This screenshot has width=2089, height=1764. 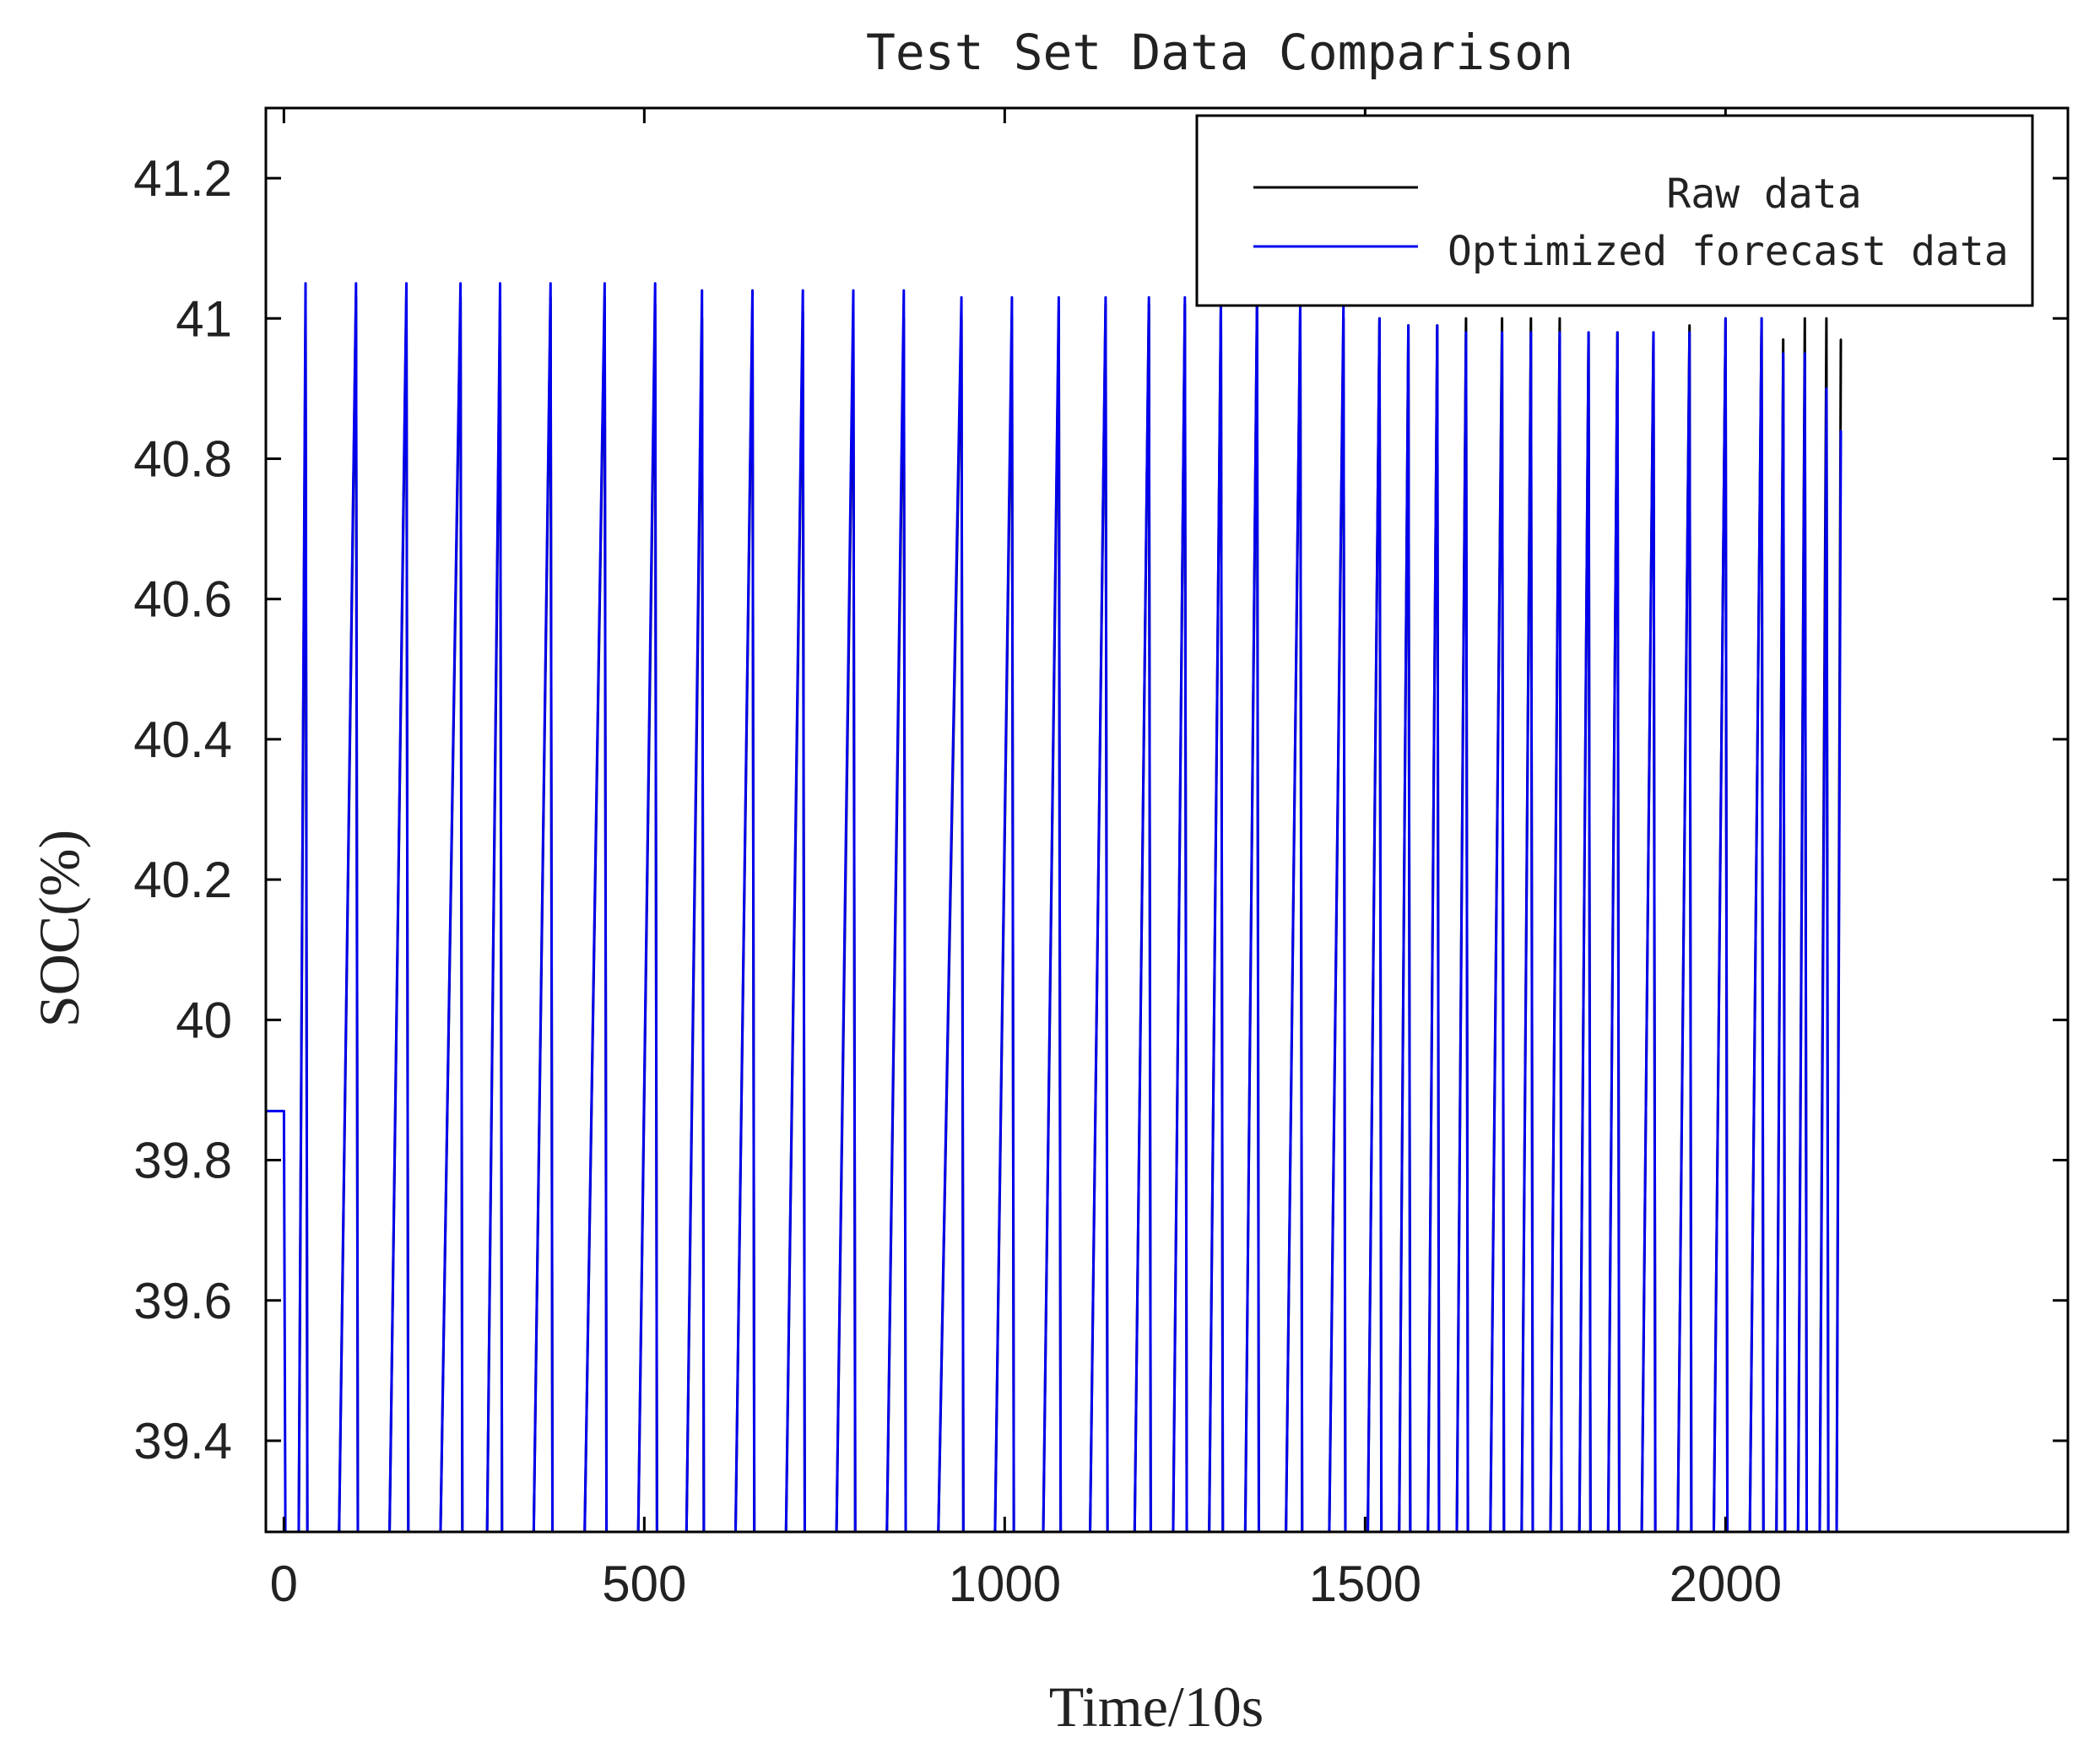 I want to click on y-tick-label: 40, so click(x=204, y=1020).